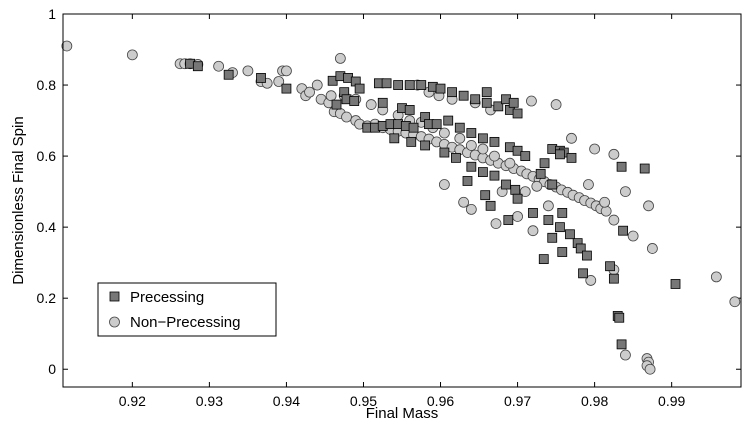  Describe the element at coordinates (286, 401) in the screenshot. I see `x-tick-label: 0.94` at that location.